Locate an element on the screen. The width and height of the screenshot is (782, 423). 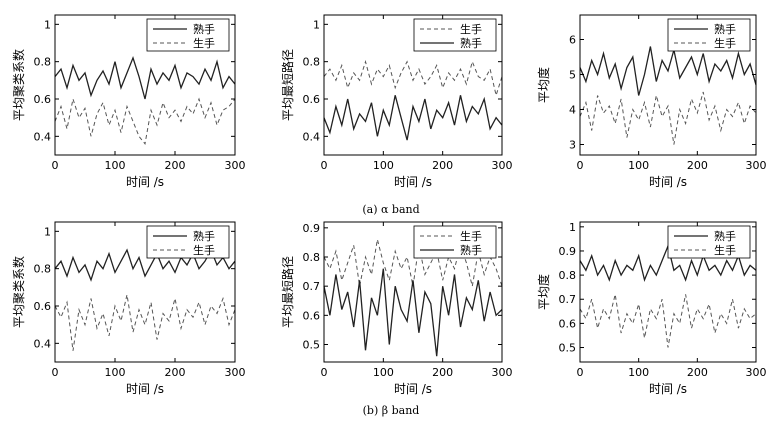
y-tick-label: 0.5 is located at coordinates (568, 348).